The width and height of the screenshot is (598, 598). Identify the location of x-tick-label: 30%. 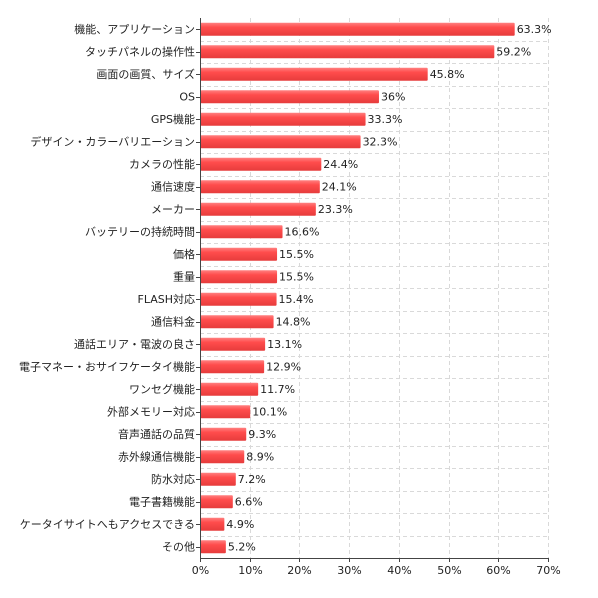
(349, 570).